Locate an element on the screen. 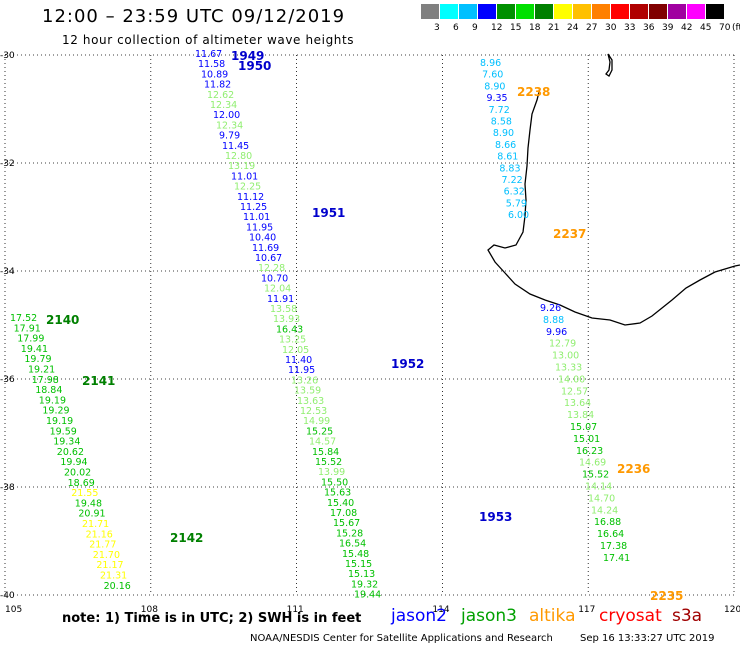 The image size is (740, 650). pass-time-label: 1952 is located at coordinates (407, 364).